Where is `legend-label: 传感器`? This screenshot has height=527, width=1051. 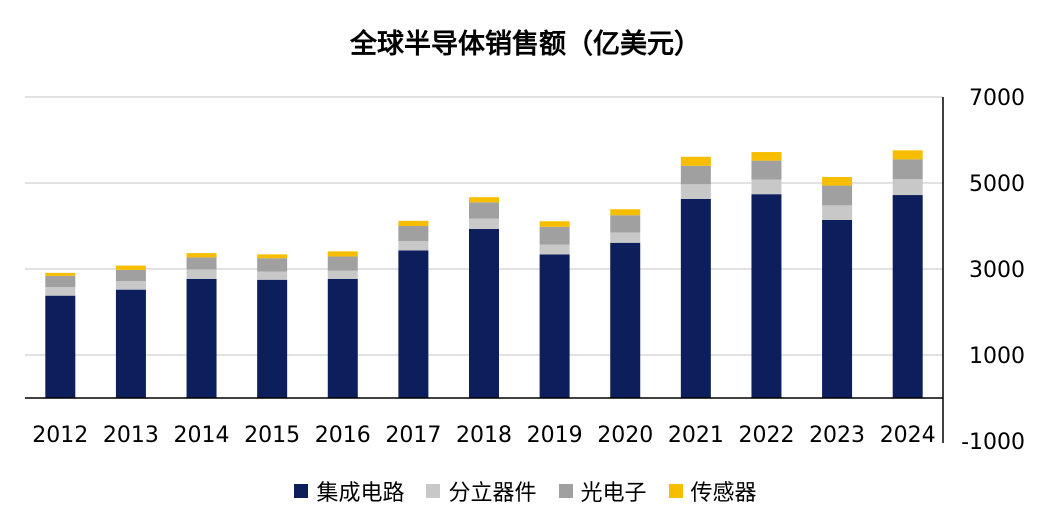 legend-label: 传感器 is located at coordinates (723, 493).